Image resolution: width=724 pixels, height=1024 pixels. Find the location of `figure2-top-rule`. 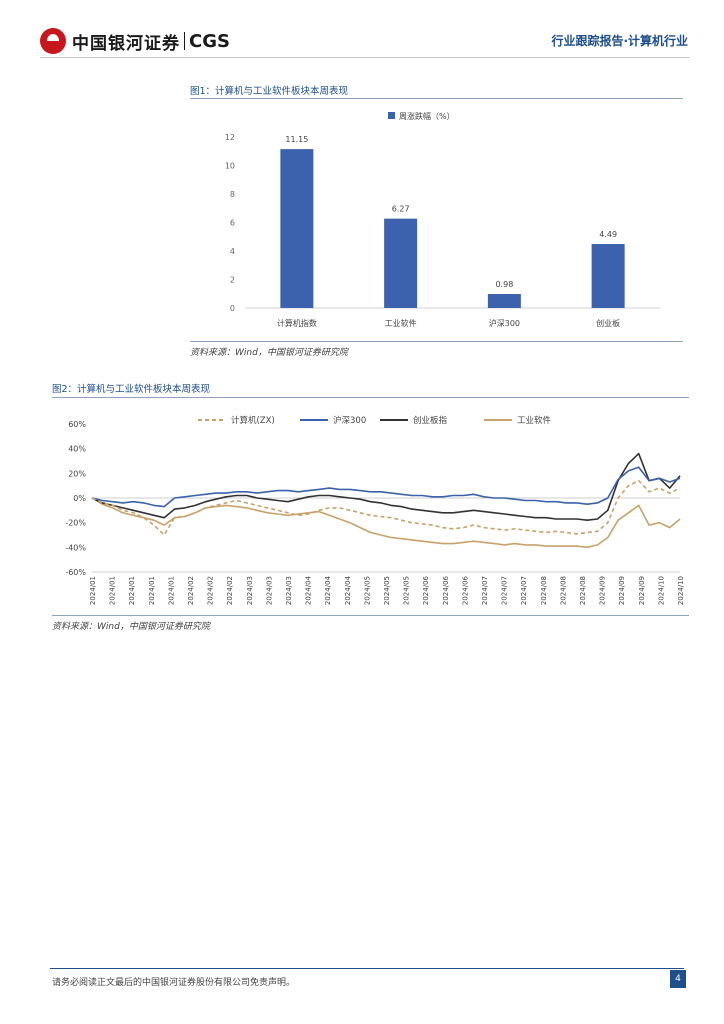

figure2-top-rule is located at coordinates (370, 397).